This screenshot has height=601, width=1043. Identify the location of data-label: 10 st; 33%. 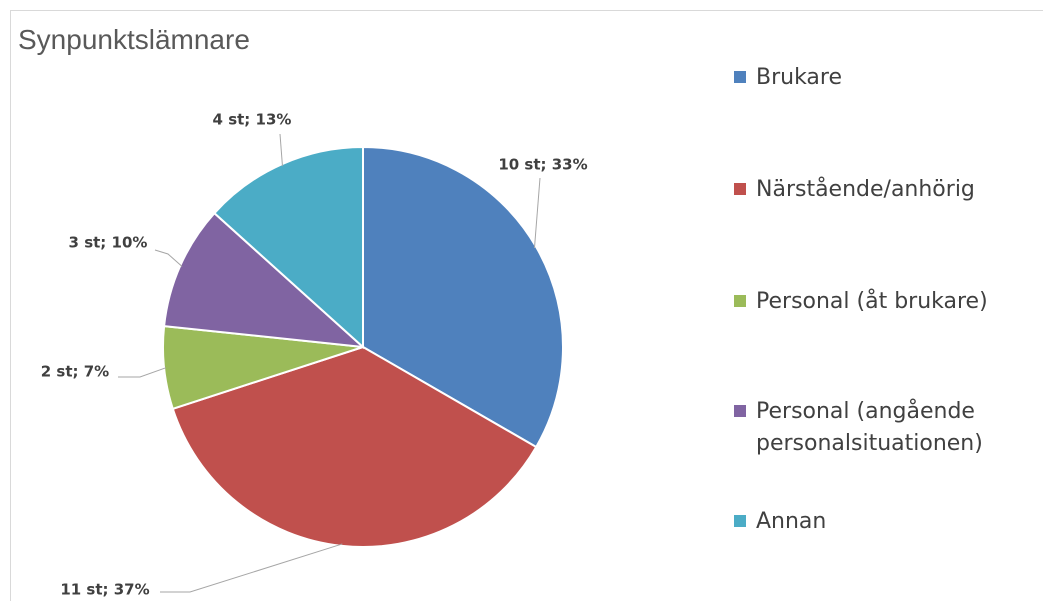
(542, 165).